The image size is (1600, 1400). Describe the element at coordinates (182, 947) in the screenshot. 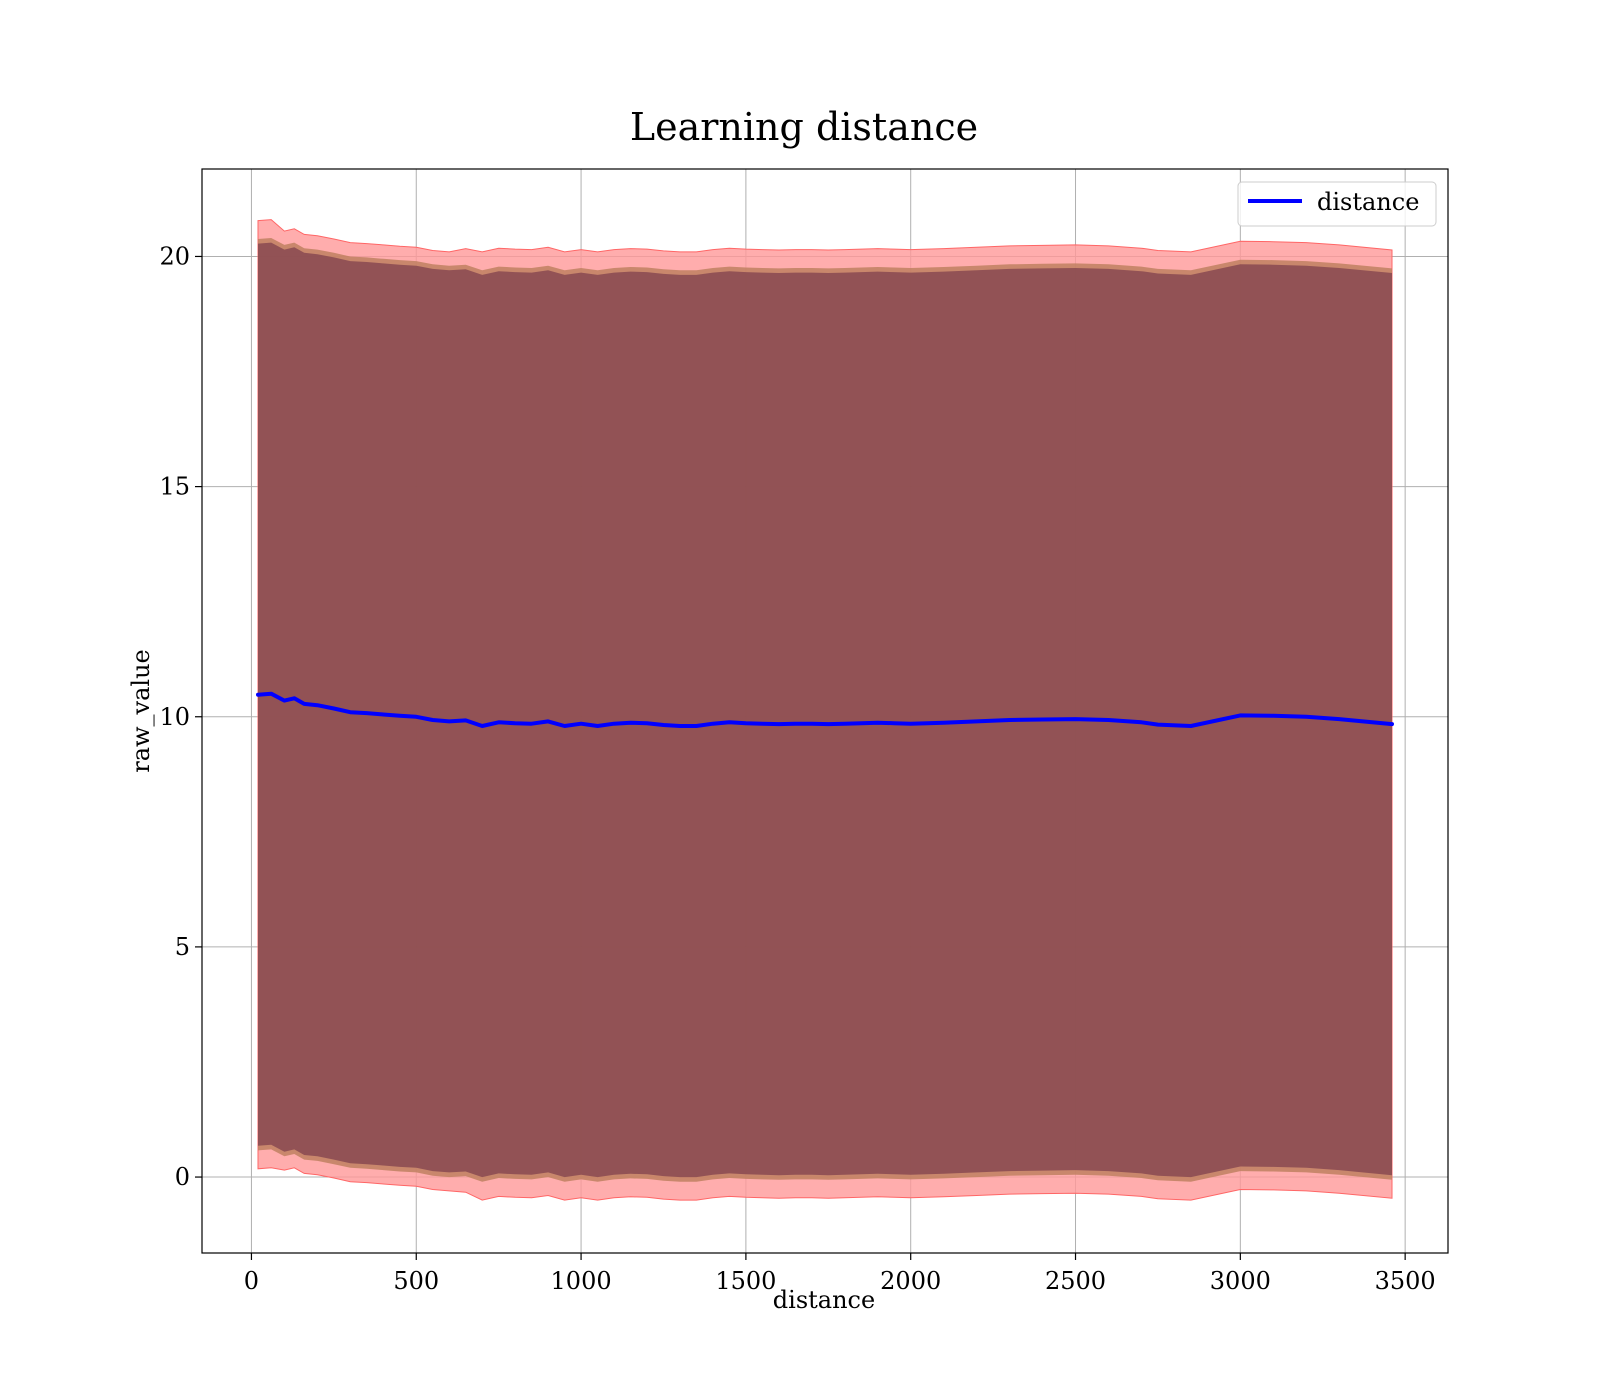

I see `y-tick-label: 5` at that location.